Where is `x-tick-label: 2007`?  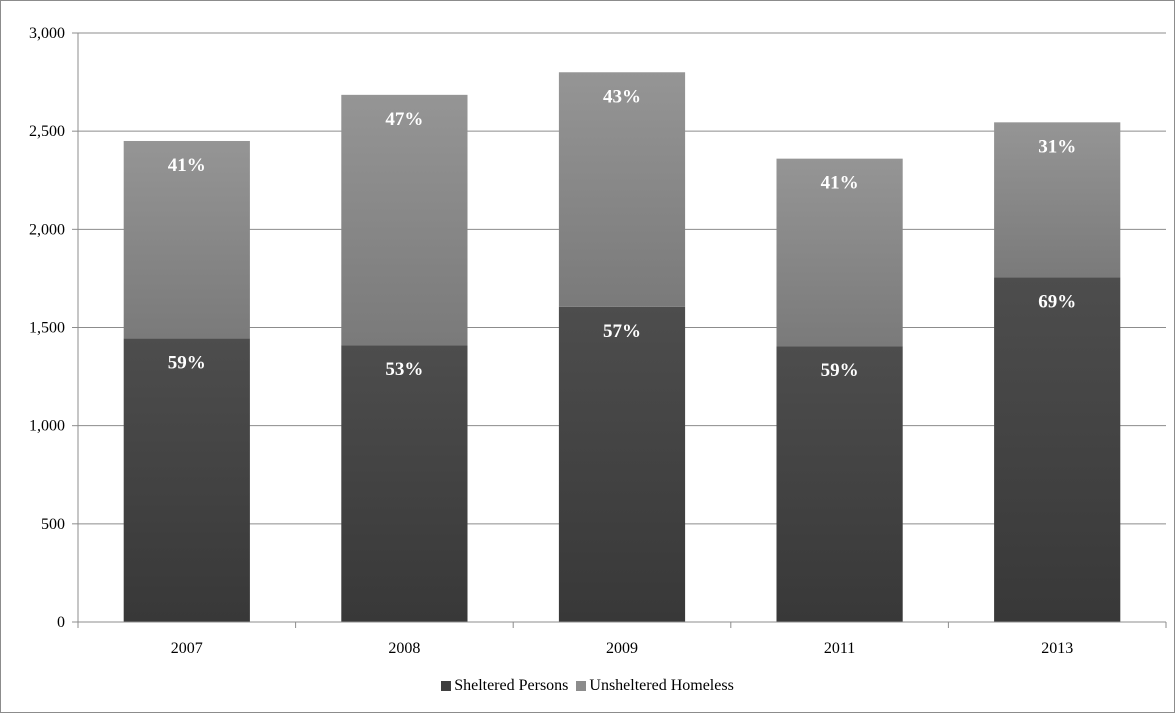
x-tick-label: 2007 is located at coordinates (187, 648).